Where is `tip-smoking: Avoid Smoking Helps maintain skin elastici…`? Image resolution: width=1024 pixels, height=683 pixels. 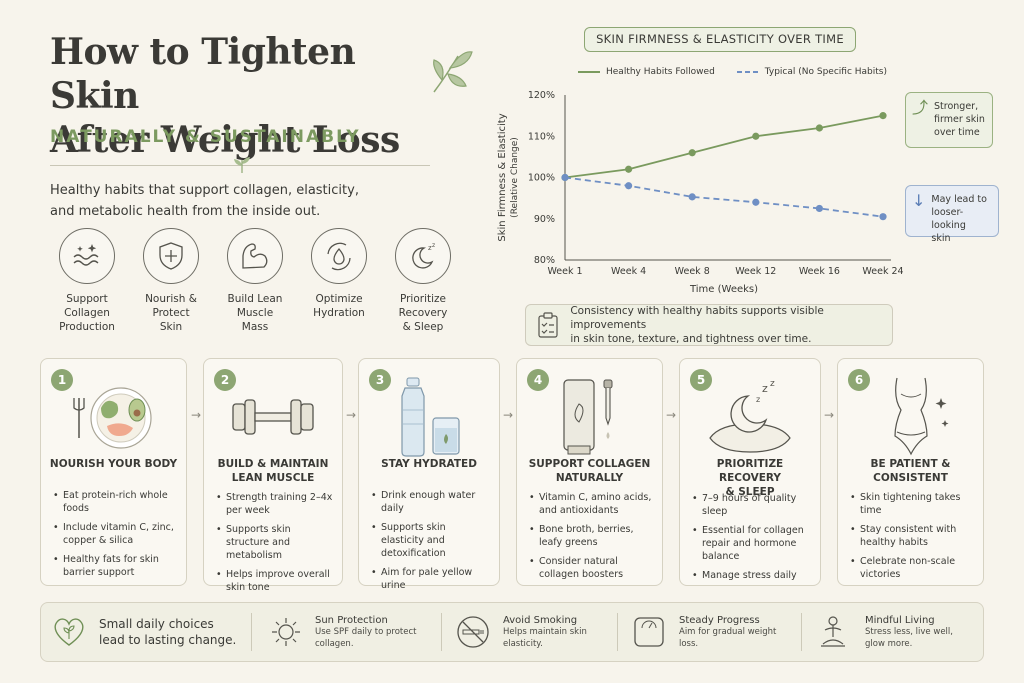
tip-smoking: Avoid Smoking Helps maintain skin elastici… is located at coordinates (521, 632).